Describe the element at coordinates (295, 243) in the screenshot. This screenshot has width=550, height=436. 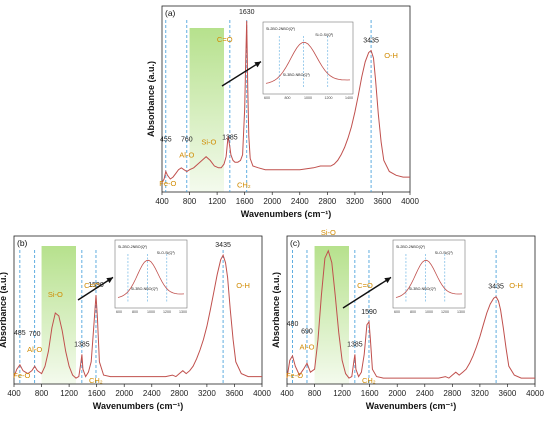
I see `panel-label: (c)` at that location.